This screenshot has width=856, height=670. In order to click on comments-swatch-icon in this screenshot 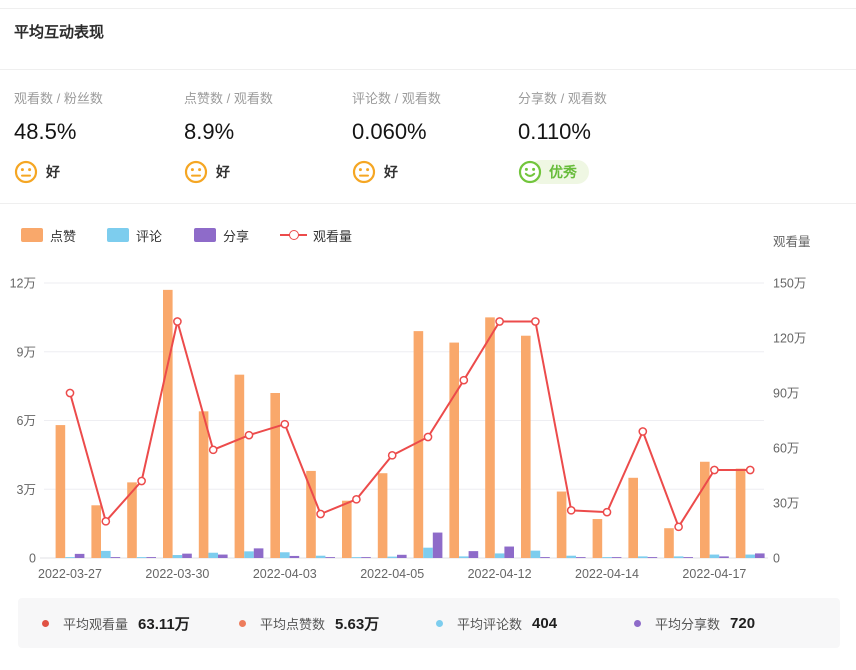, I will do `click(118, 235)`.